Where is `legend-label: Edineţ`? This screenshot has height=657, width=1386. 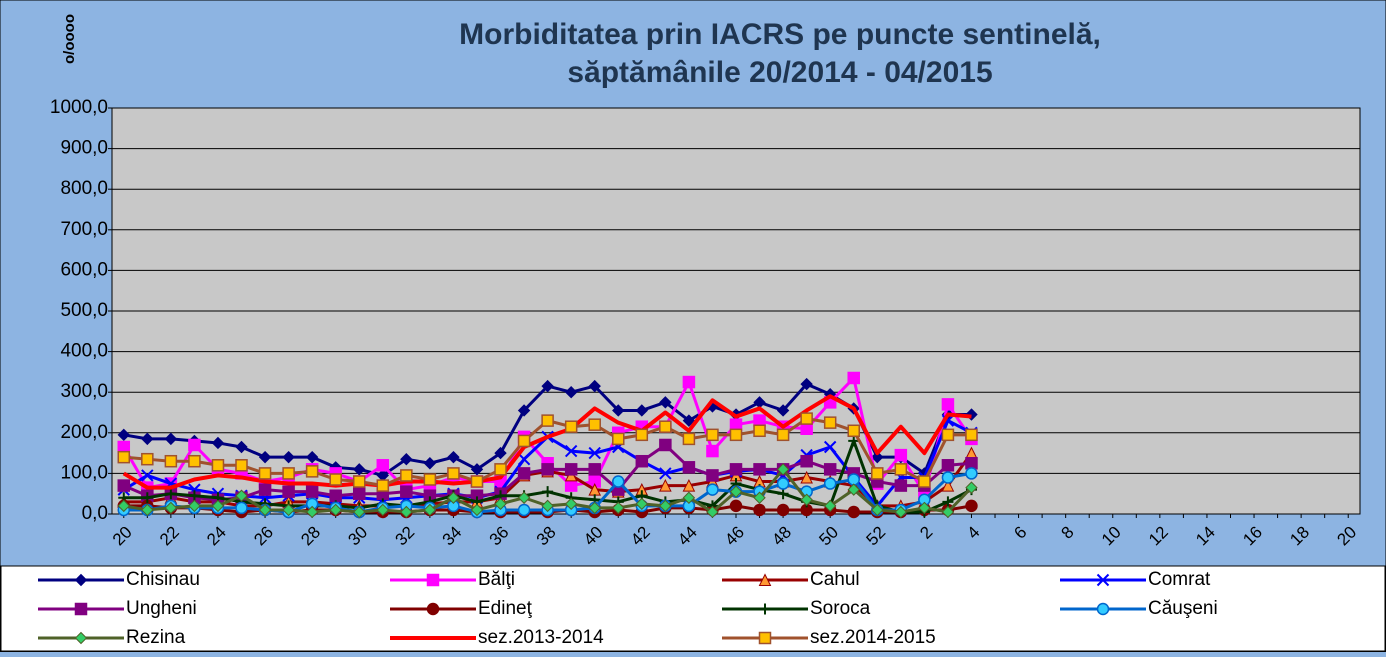
legend-label: Edineţ is located at coordinates (505, 608).